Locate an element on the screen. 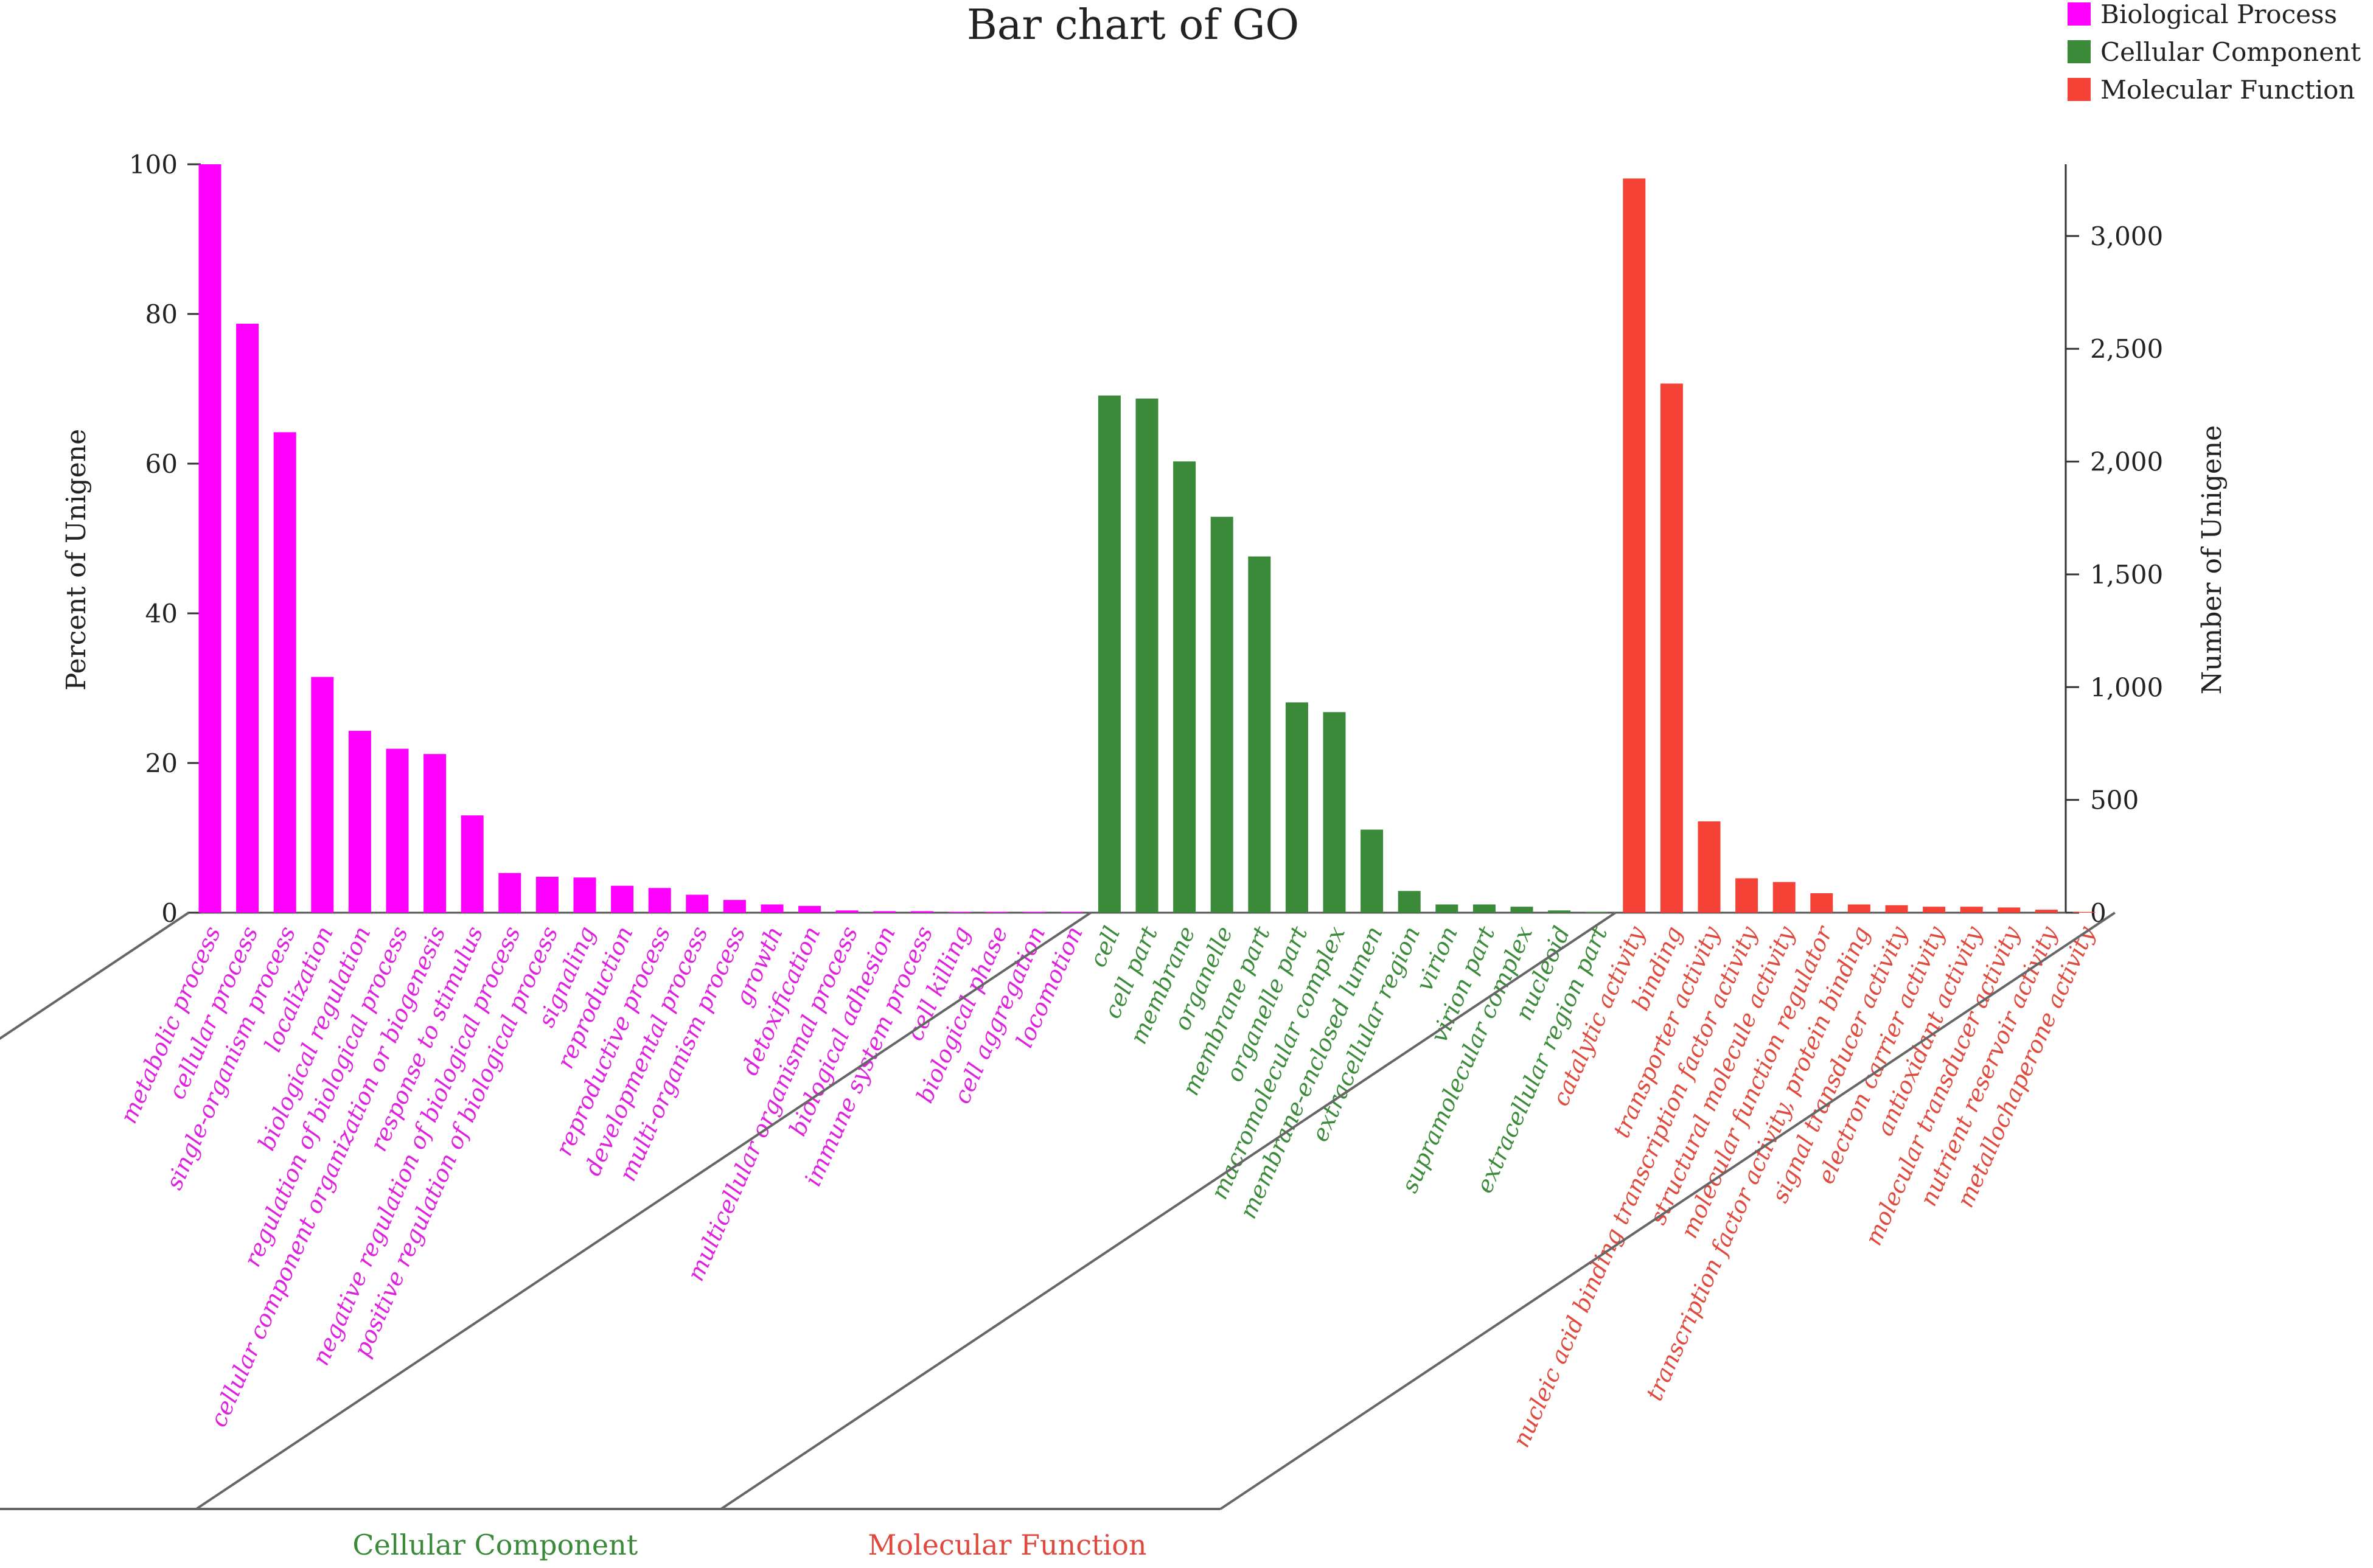 This screenshot has width=2373, height=1568. bar-single-organism-process is located at coordinates (285, 672).